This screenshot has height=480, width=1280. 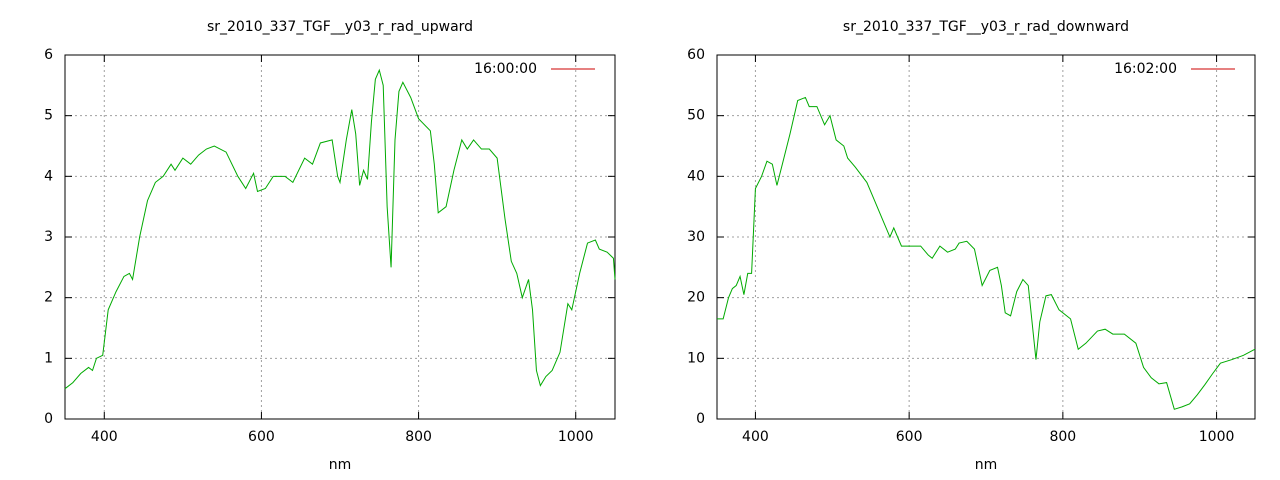 I want to click on y-tick-label: 50, so click(x=696, y=116).